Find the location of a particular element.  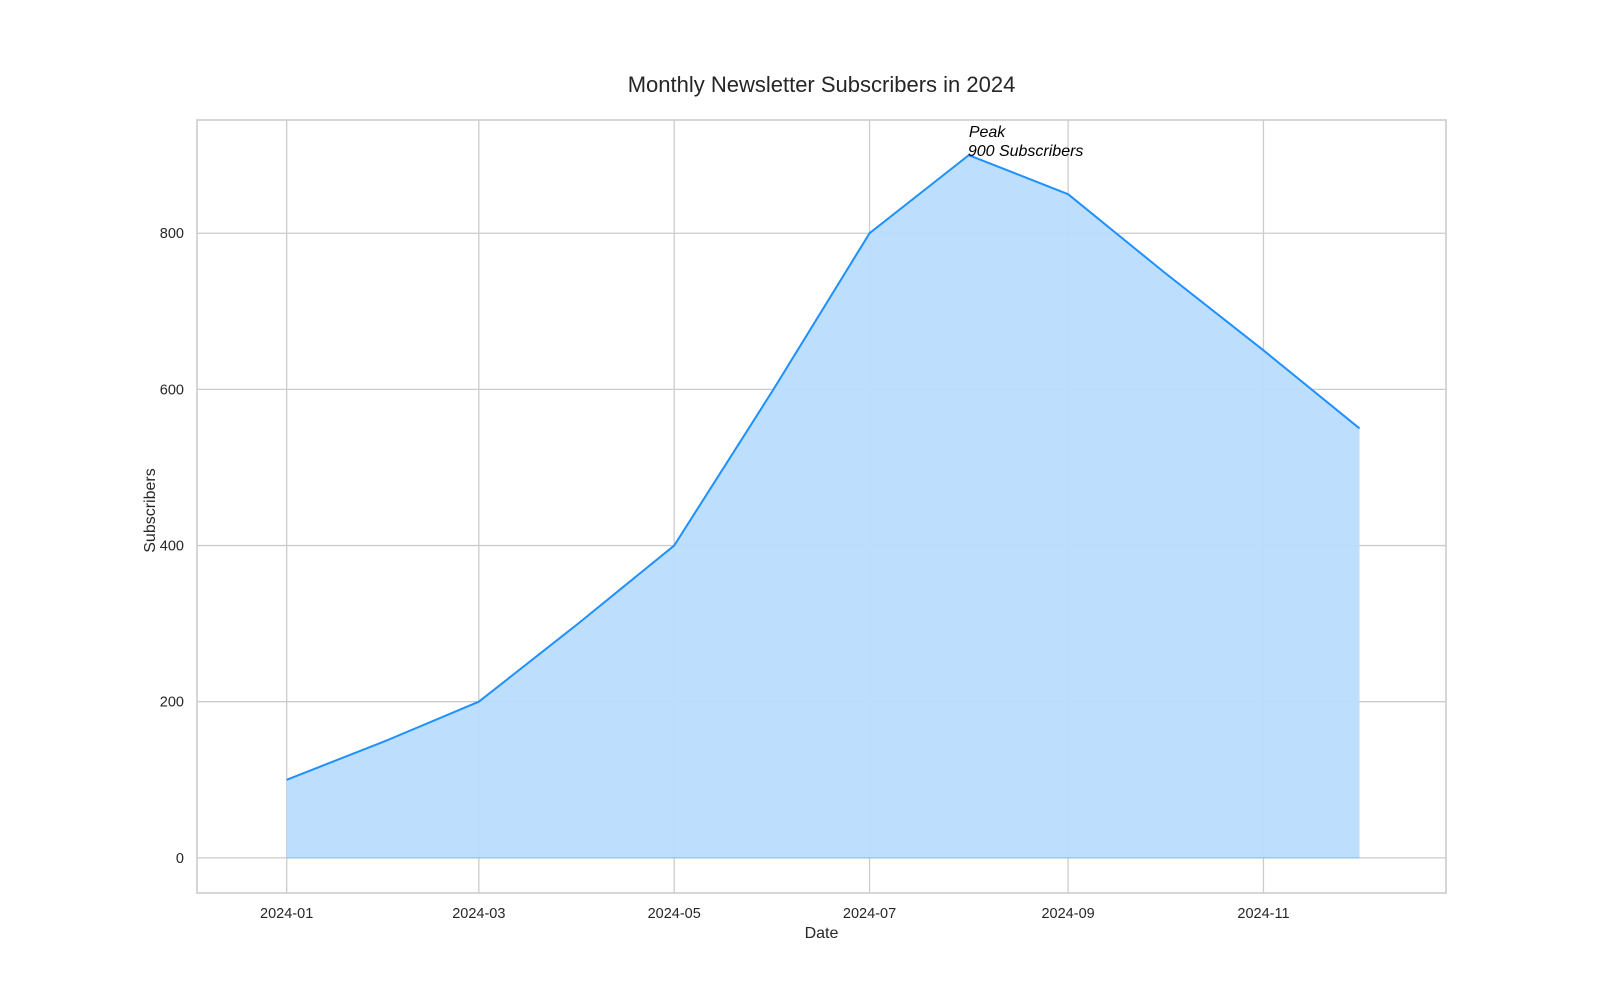

peak-annotation-label: Peak is located at coordinates (987, 132).